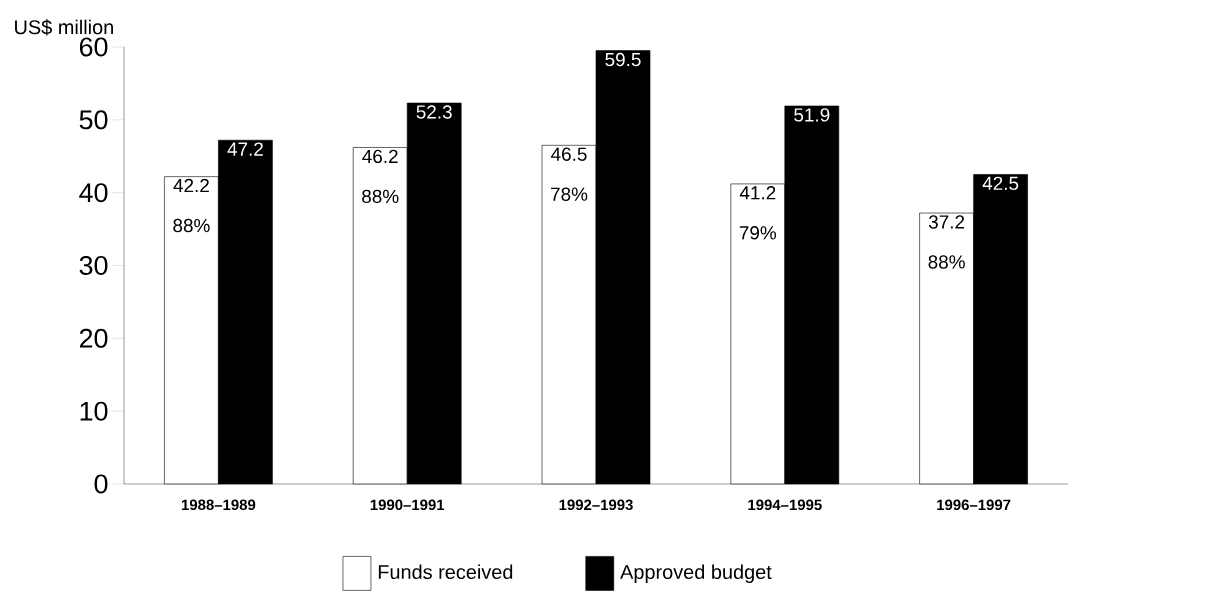 This screenshot has height=598, width=1211. Describe the element at coordinates (812, 115) in the screenshot. I see `data-label: 51.9` at that location.